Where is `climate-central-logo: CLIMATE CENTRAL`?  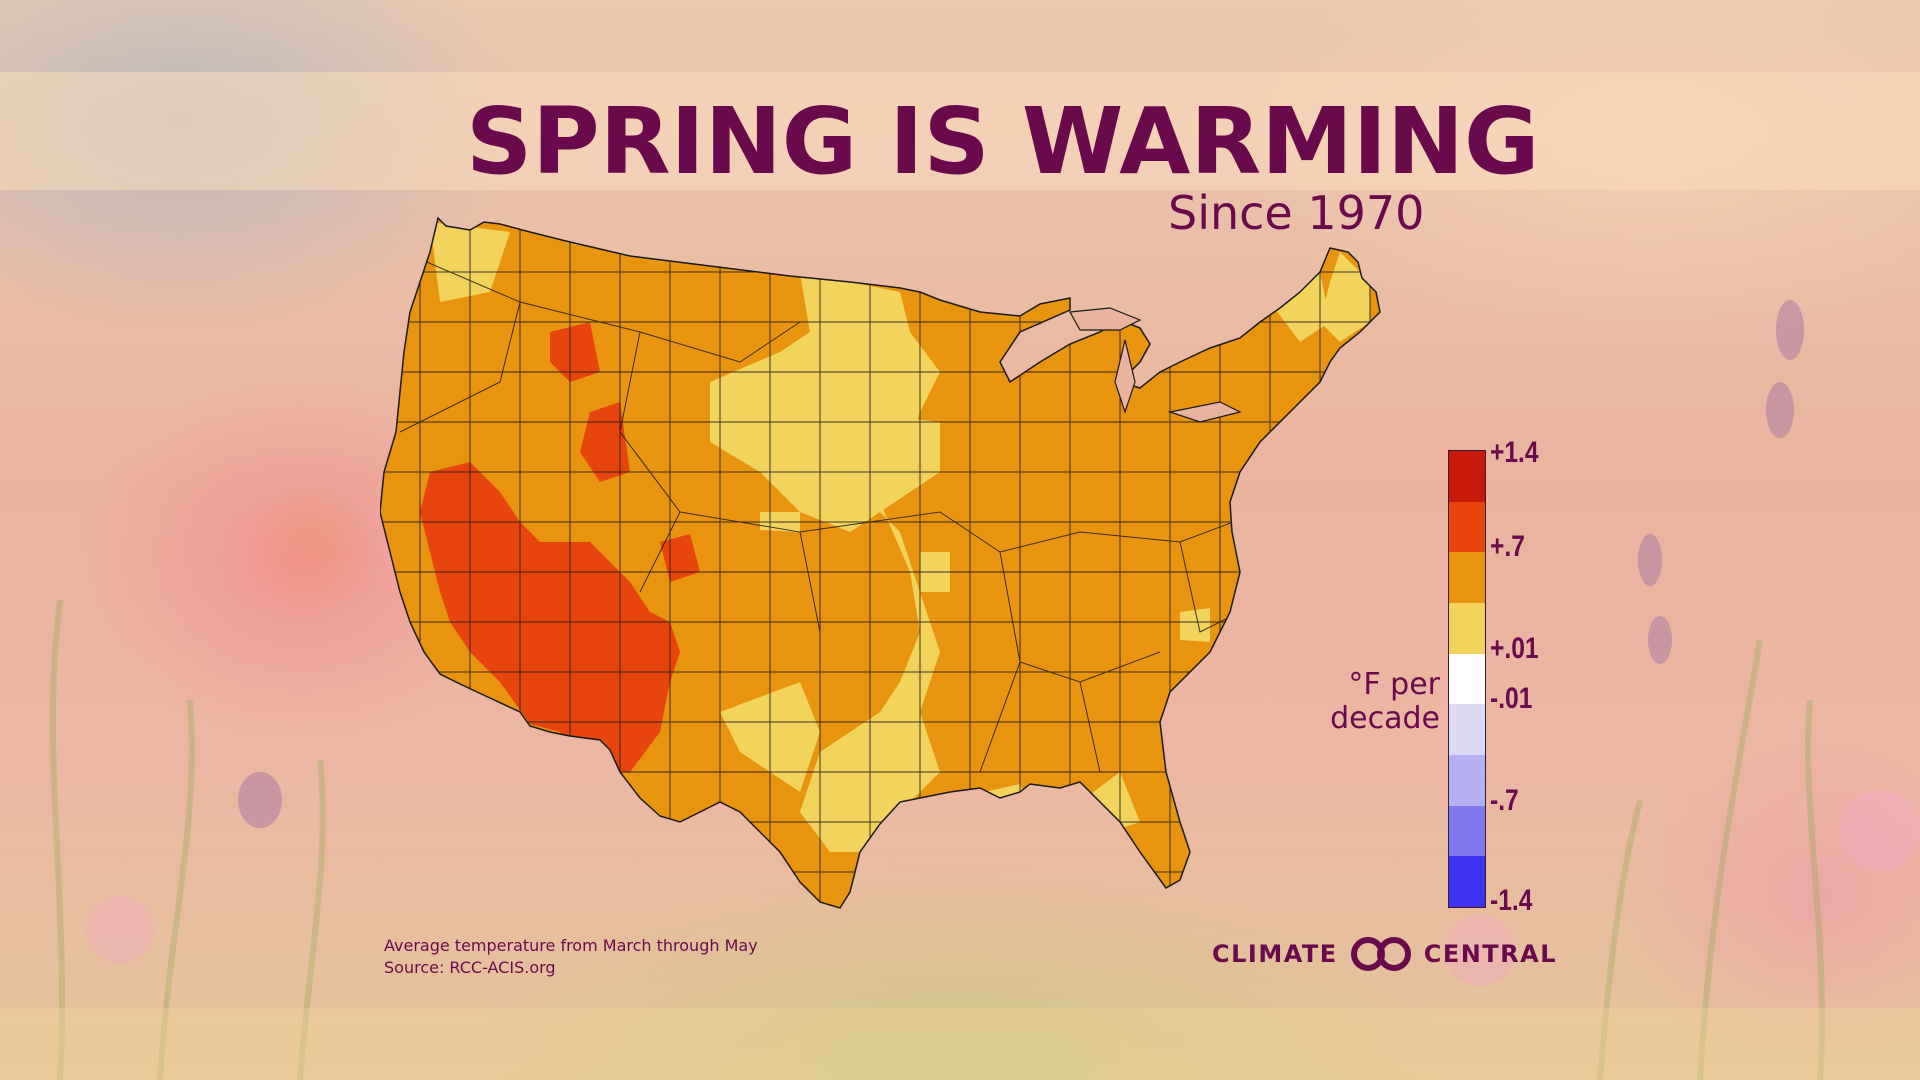 climate-central-logo: CLIMATE CENTRAL is located at coordinates (1384, 954).